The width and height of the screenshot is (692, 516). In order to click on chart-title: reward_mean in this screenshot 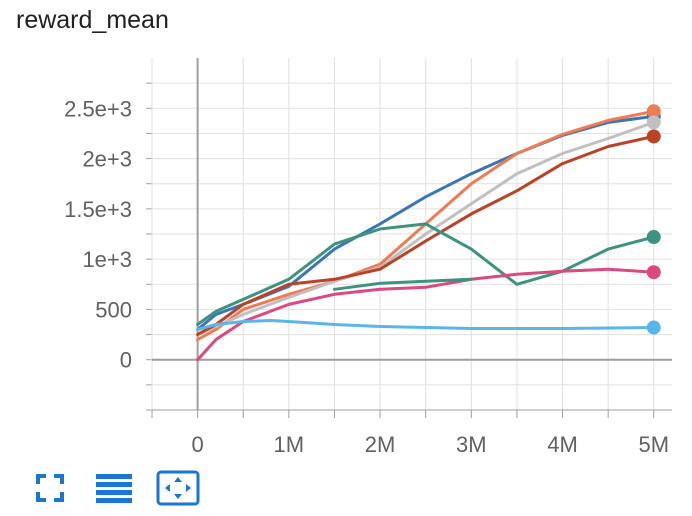, I will do `click(92, 20)`.